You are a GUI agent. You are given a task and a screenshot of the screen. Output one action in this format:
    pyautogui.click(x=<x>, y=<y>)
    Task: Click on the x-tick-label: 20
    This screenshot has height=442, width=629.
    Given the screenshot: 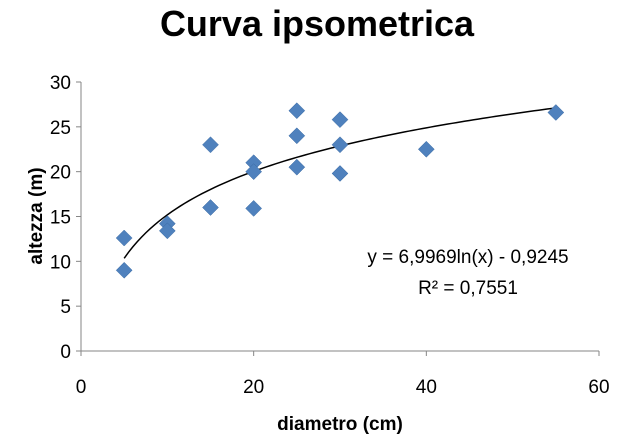 What is the action you would take?
    pyautogui.click(x=253, y=387)
    